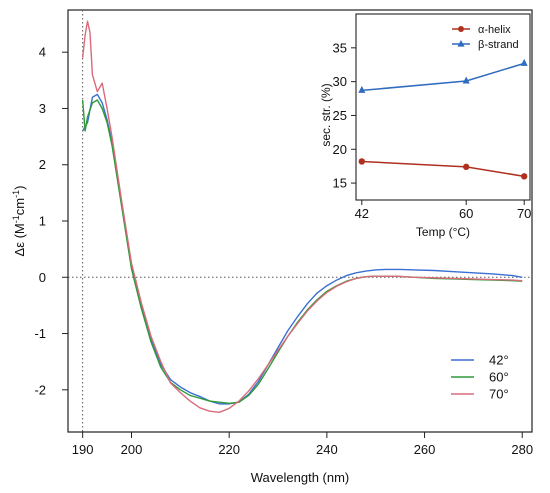 The image size is (550, 493). I want to click on x-tick-label: 280, so click(522, 449).